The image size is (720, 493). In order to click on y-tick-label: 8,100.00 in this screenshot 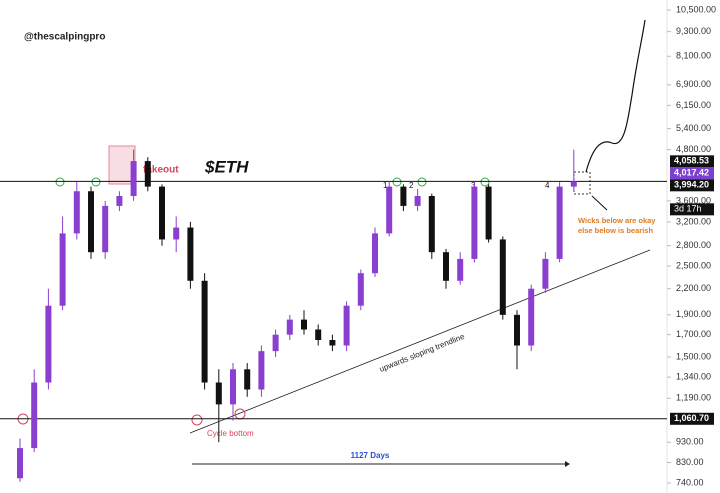, I will do `click(693, 56)`.